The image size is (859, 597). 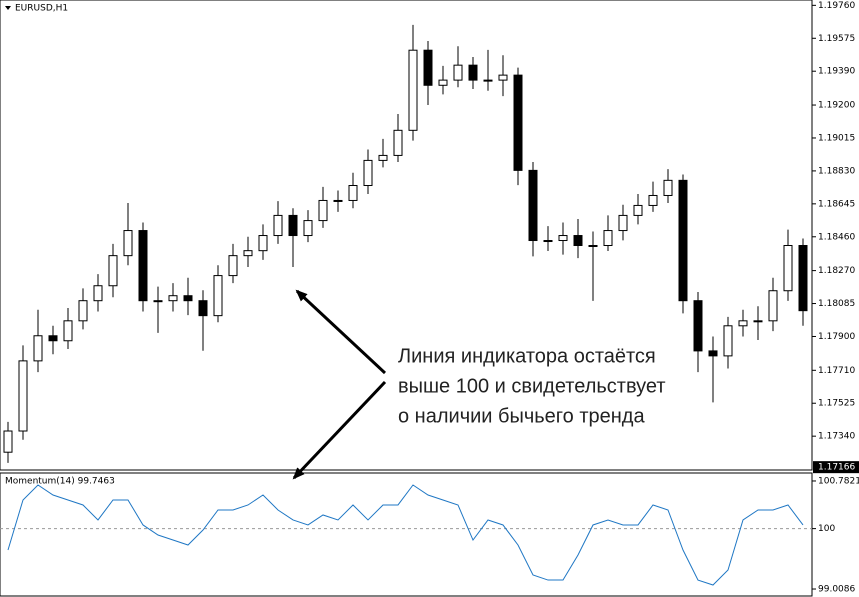 What do you see at coordinates (836, 204) in the screenshot?
I see `y-tick-label: 1.18645` at bounding box center [836, 204].